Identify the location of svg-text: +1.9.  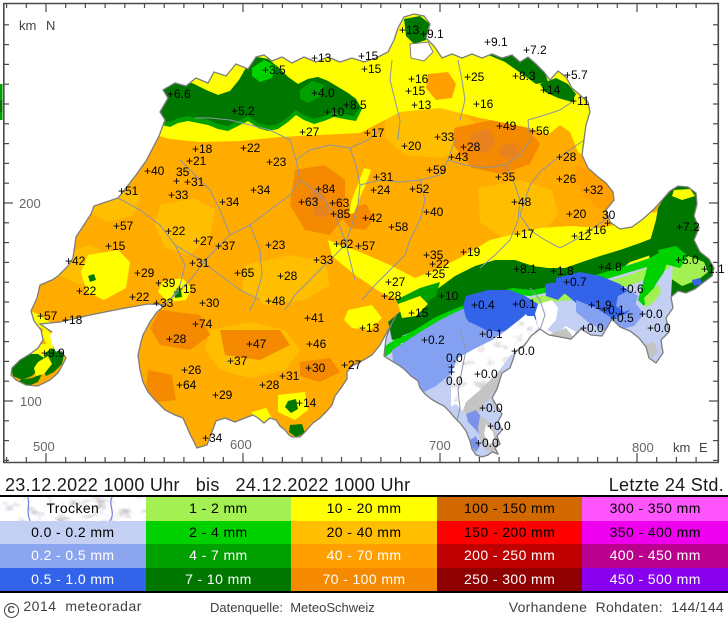
(600, 305).